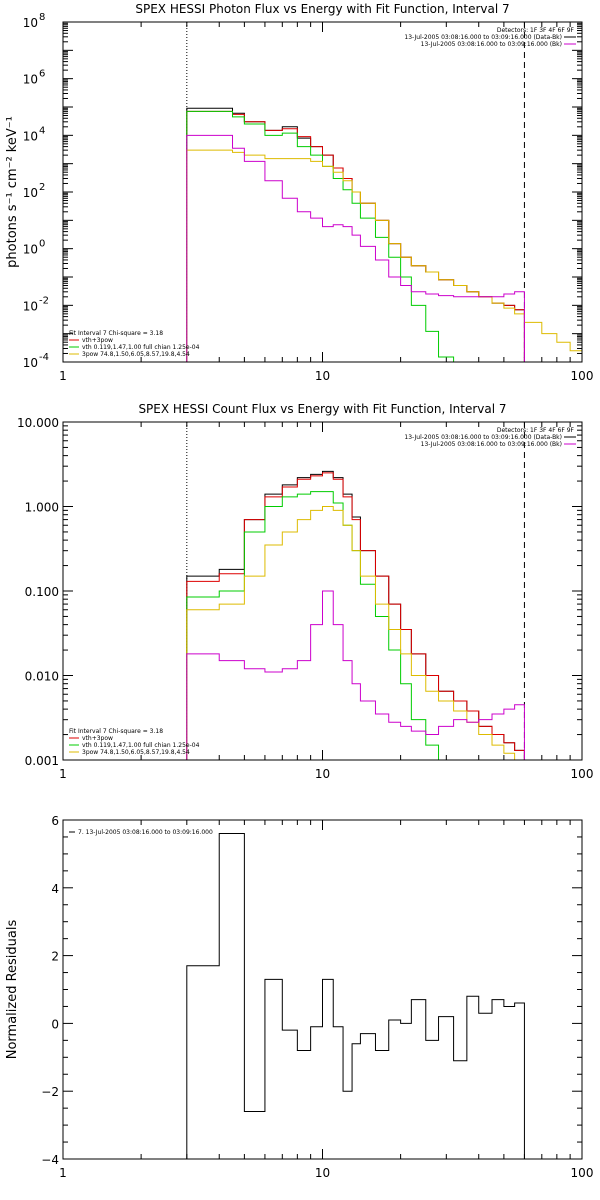 This screenshot has height=1200, width=600. I want to click on y-tick-label: 0, so click(55, 1024).